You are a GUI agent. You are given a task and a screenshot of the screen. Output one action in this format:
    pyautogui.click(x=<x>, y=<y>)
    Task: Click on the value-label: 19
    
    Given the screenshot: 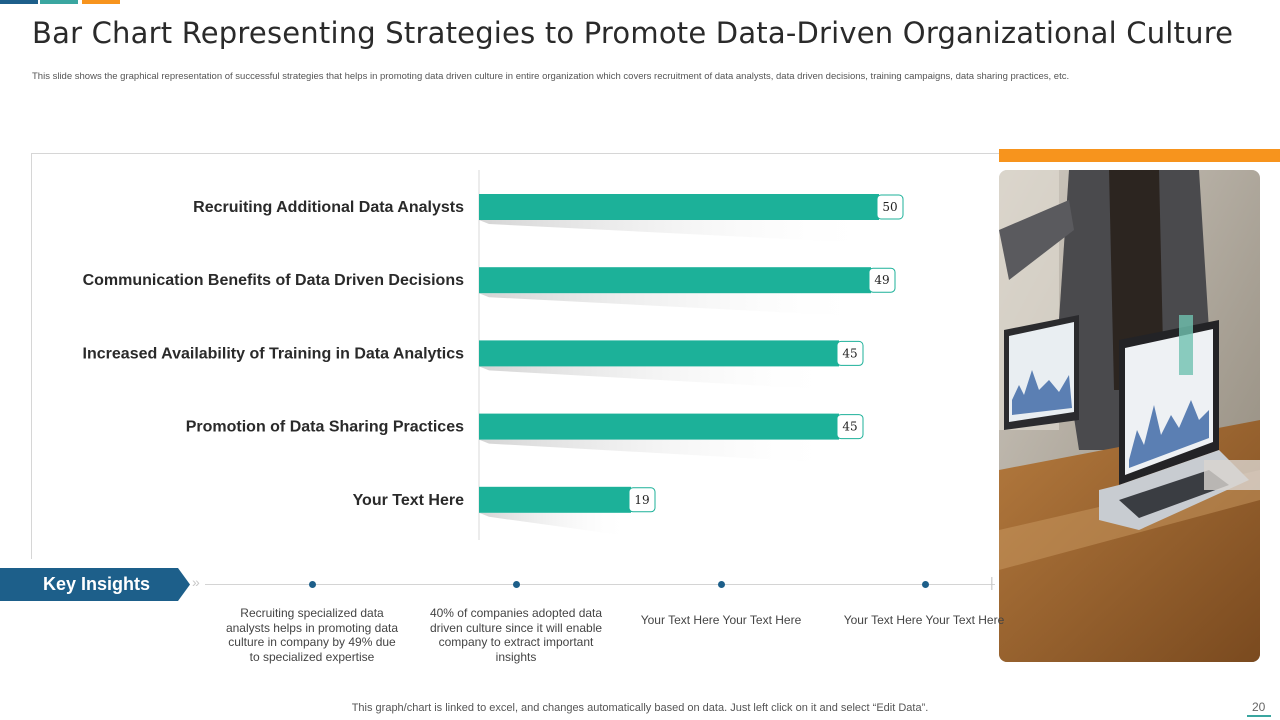 What is the action you would take?
    pyautogui.click(x=641, y=500)
    